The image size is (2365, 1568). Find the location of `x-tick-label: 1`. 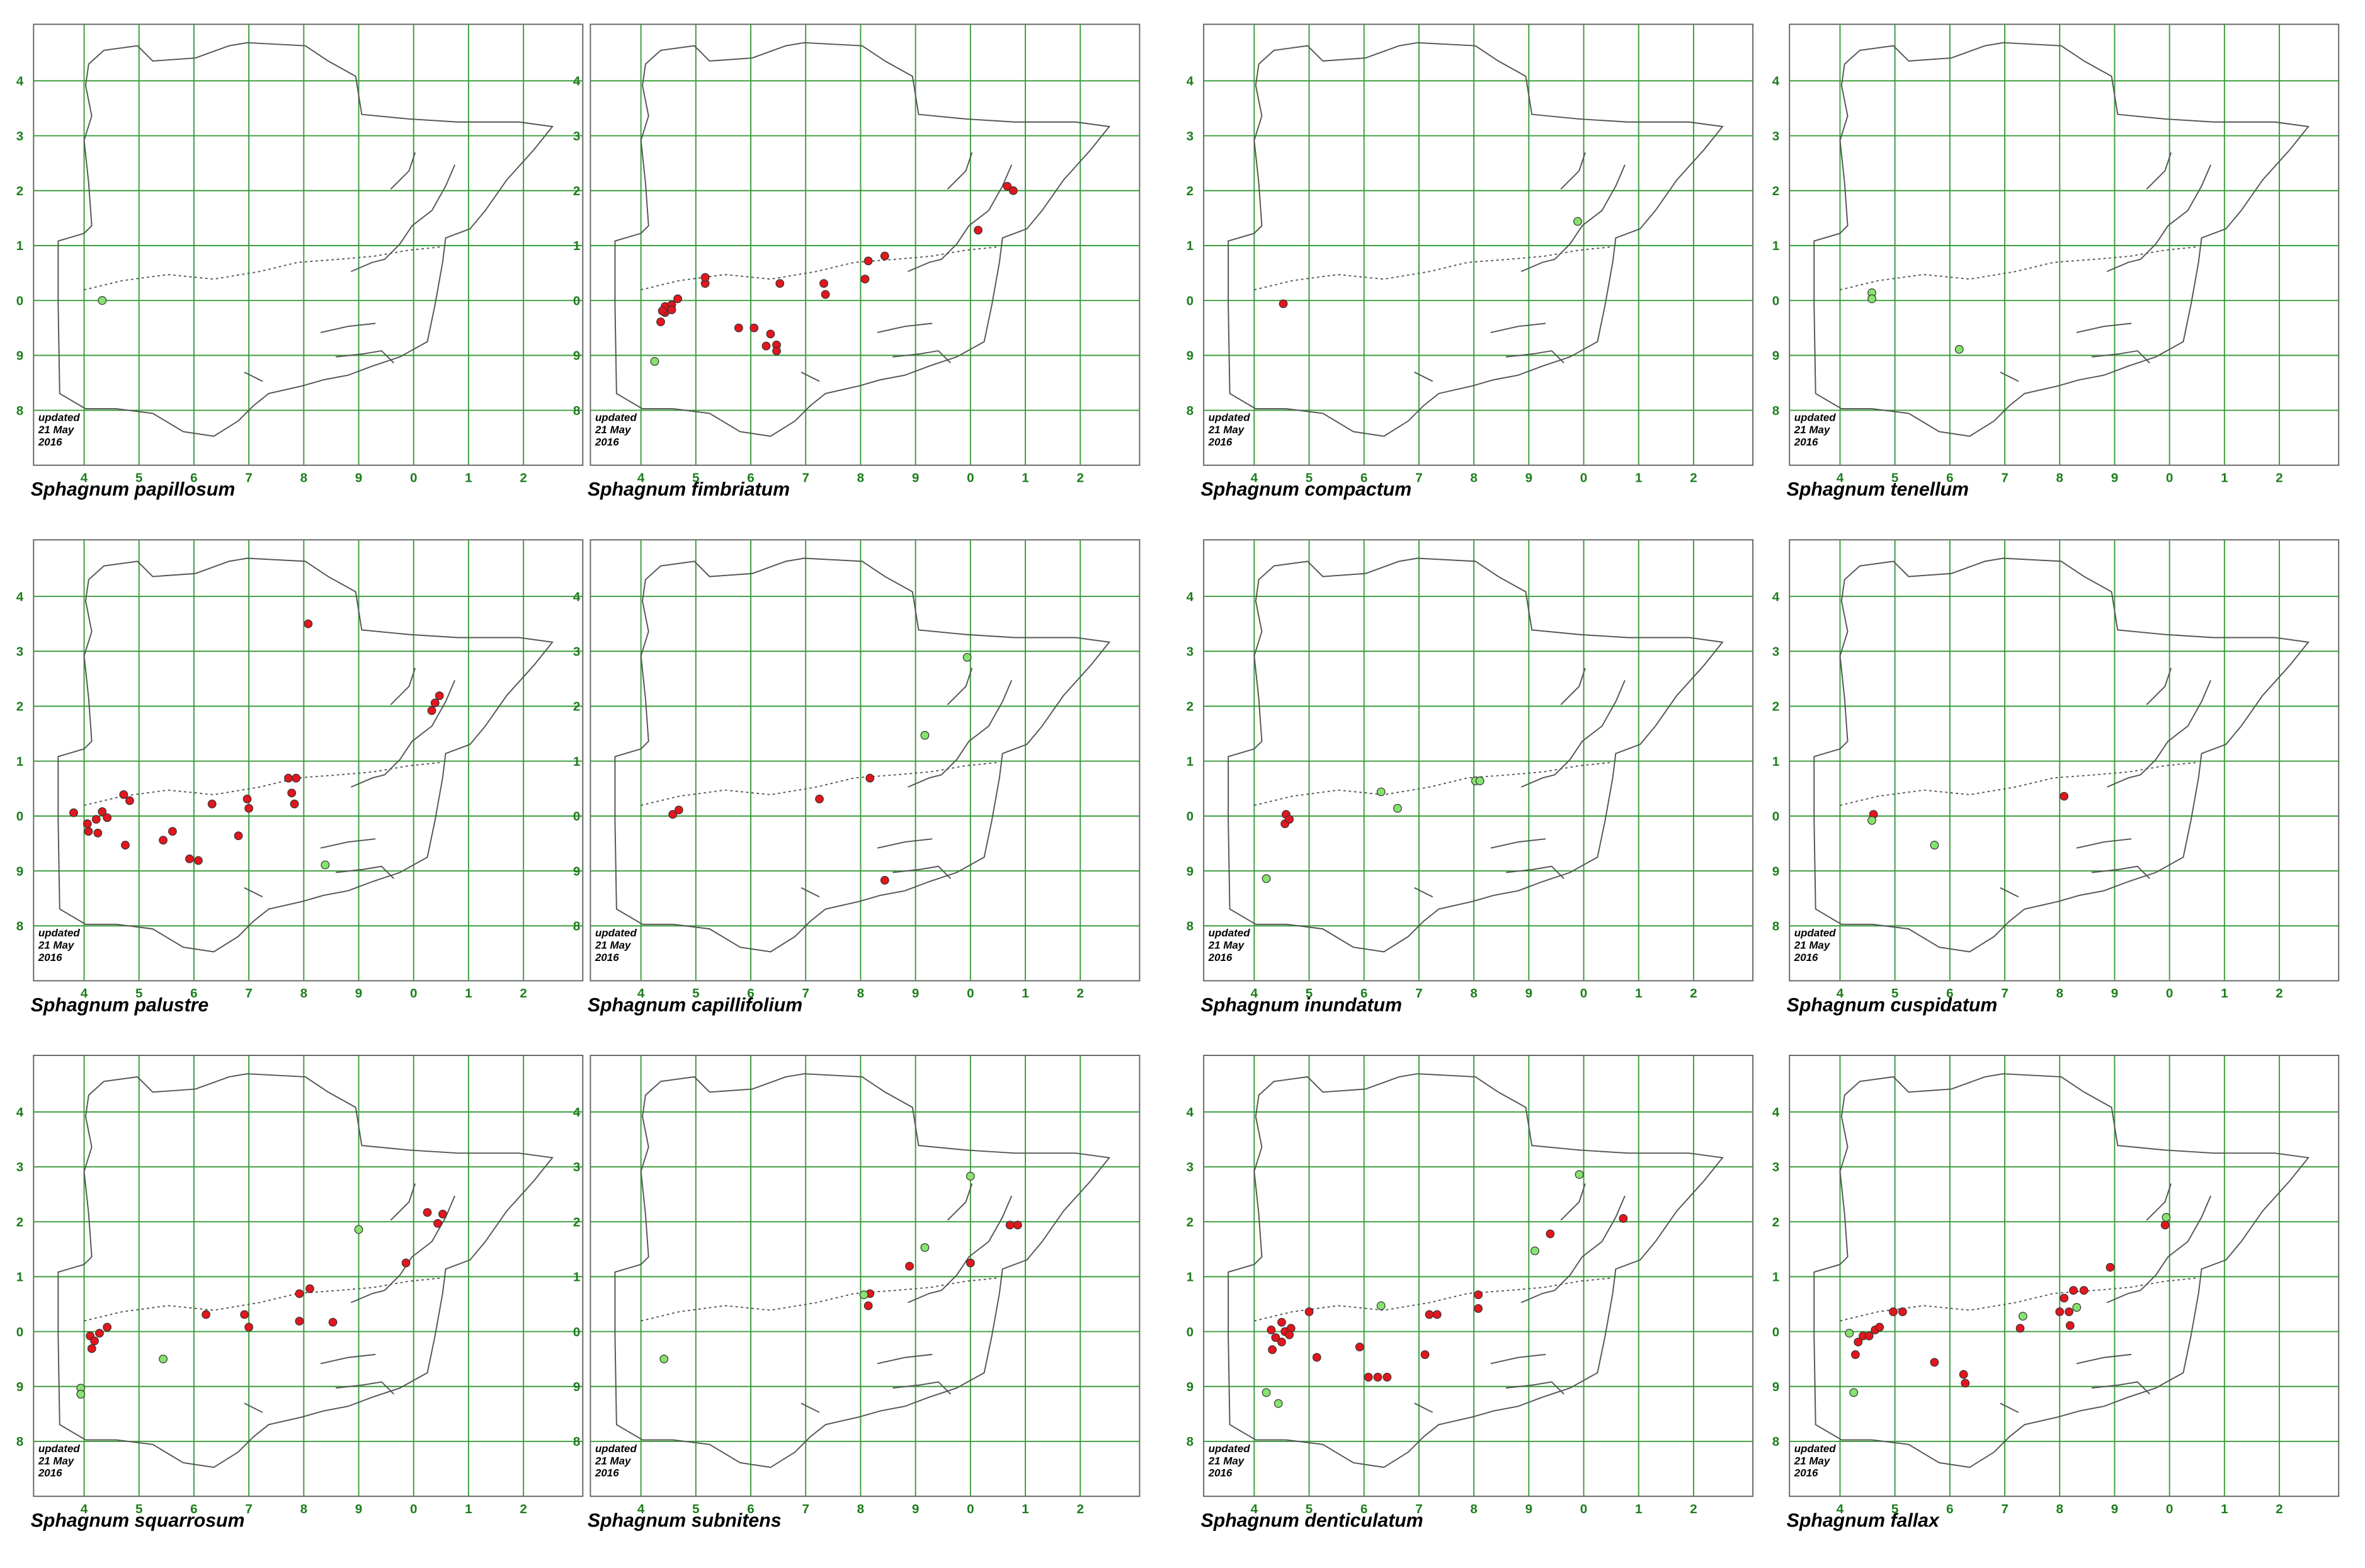

x-tick-label: 1 is located at coordinates (1025, 477).